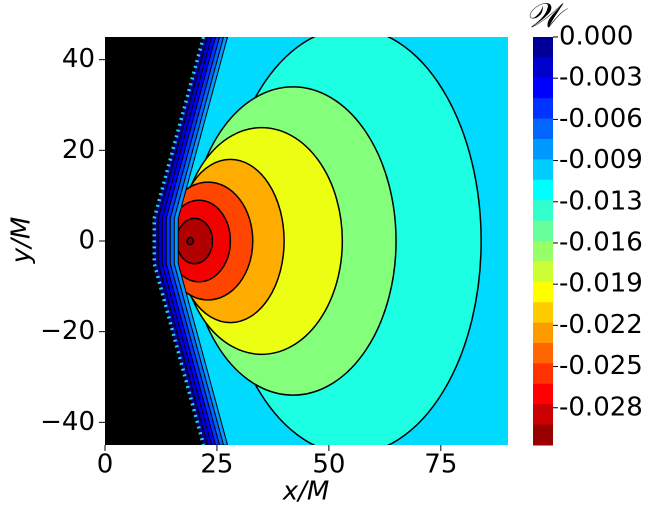  I want to click on x-tick-label: 75, so click(440, 465).